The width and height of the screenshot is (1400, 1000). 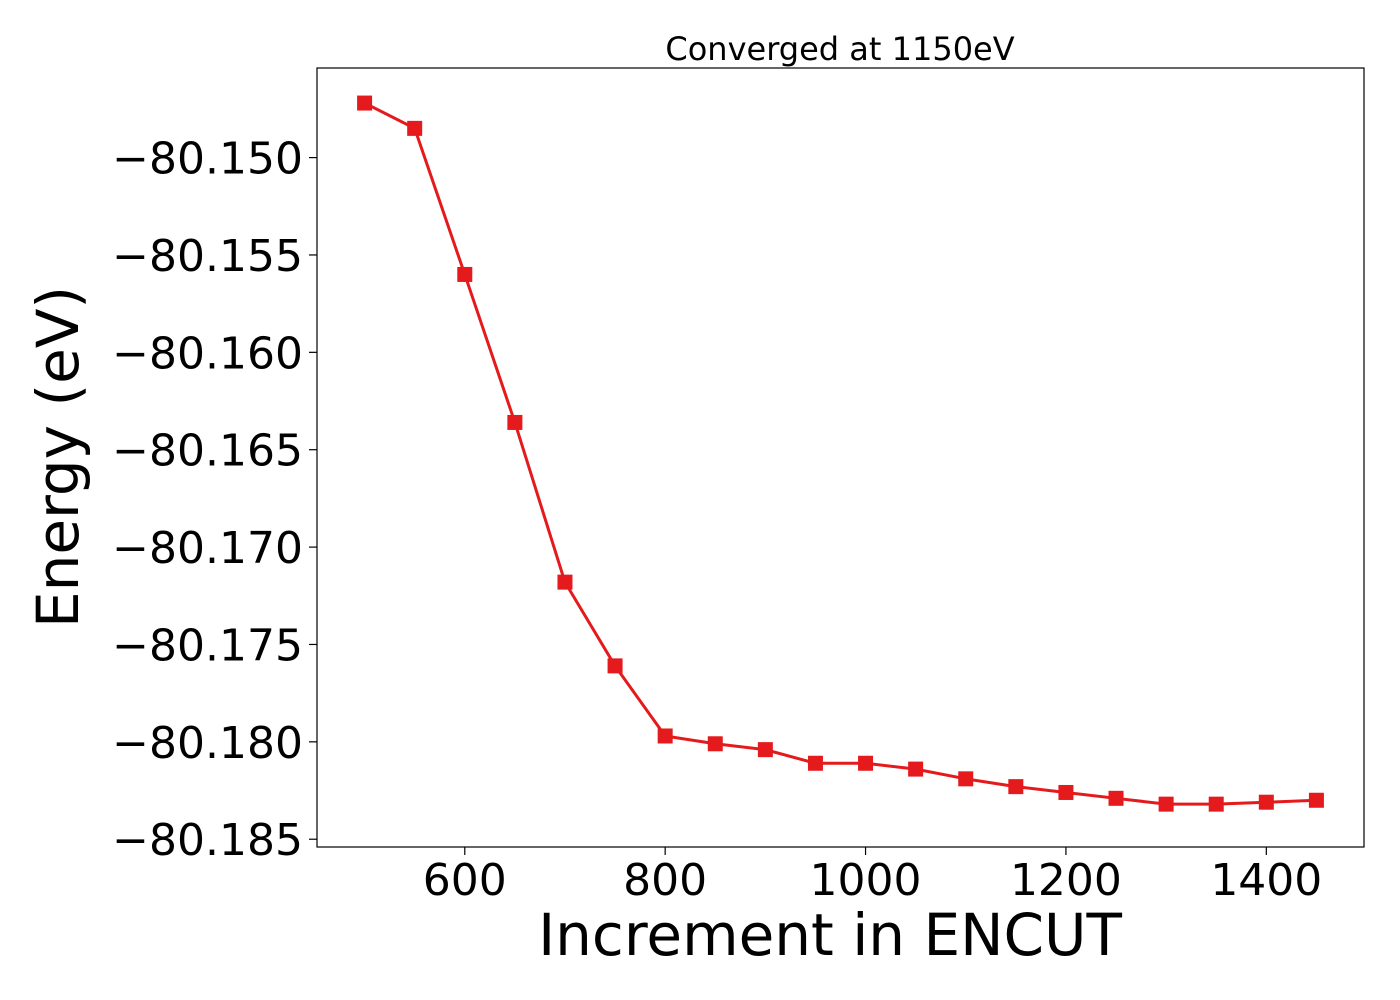 What do you see at coordinates (830, 935) in the screenshot?
I see `x-axis-label: Increment in ENCUT` at bounding box center [830, 935].